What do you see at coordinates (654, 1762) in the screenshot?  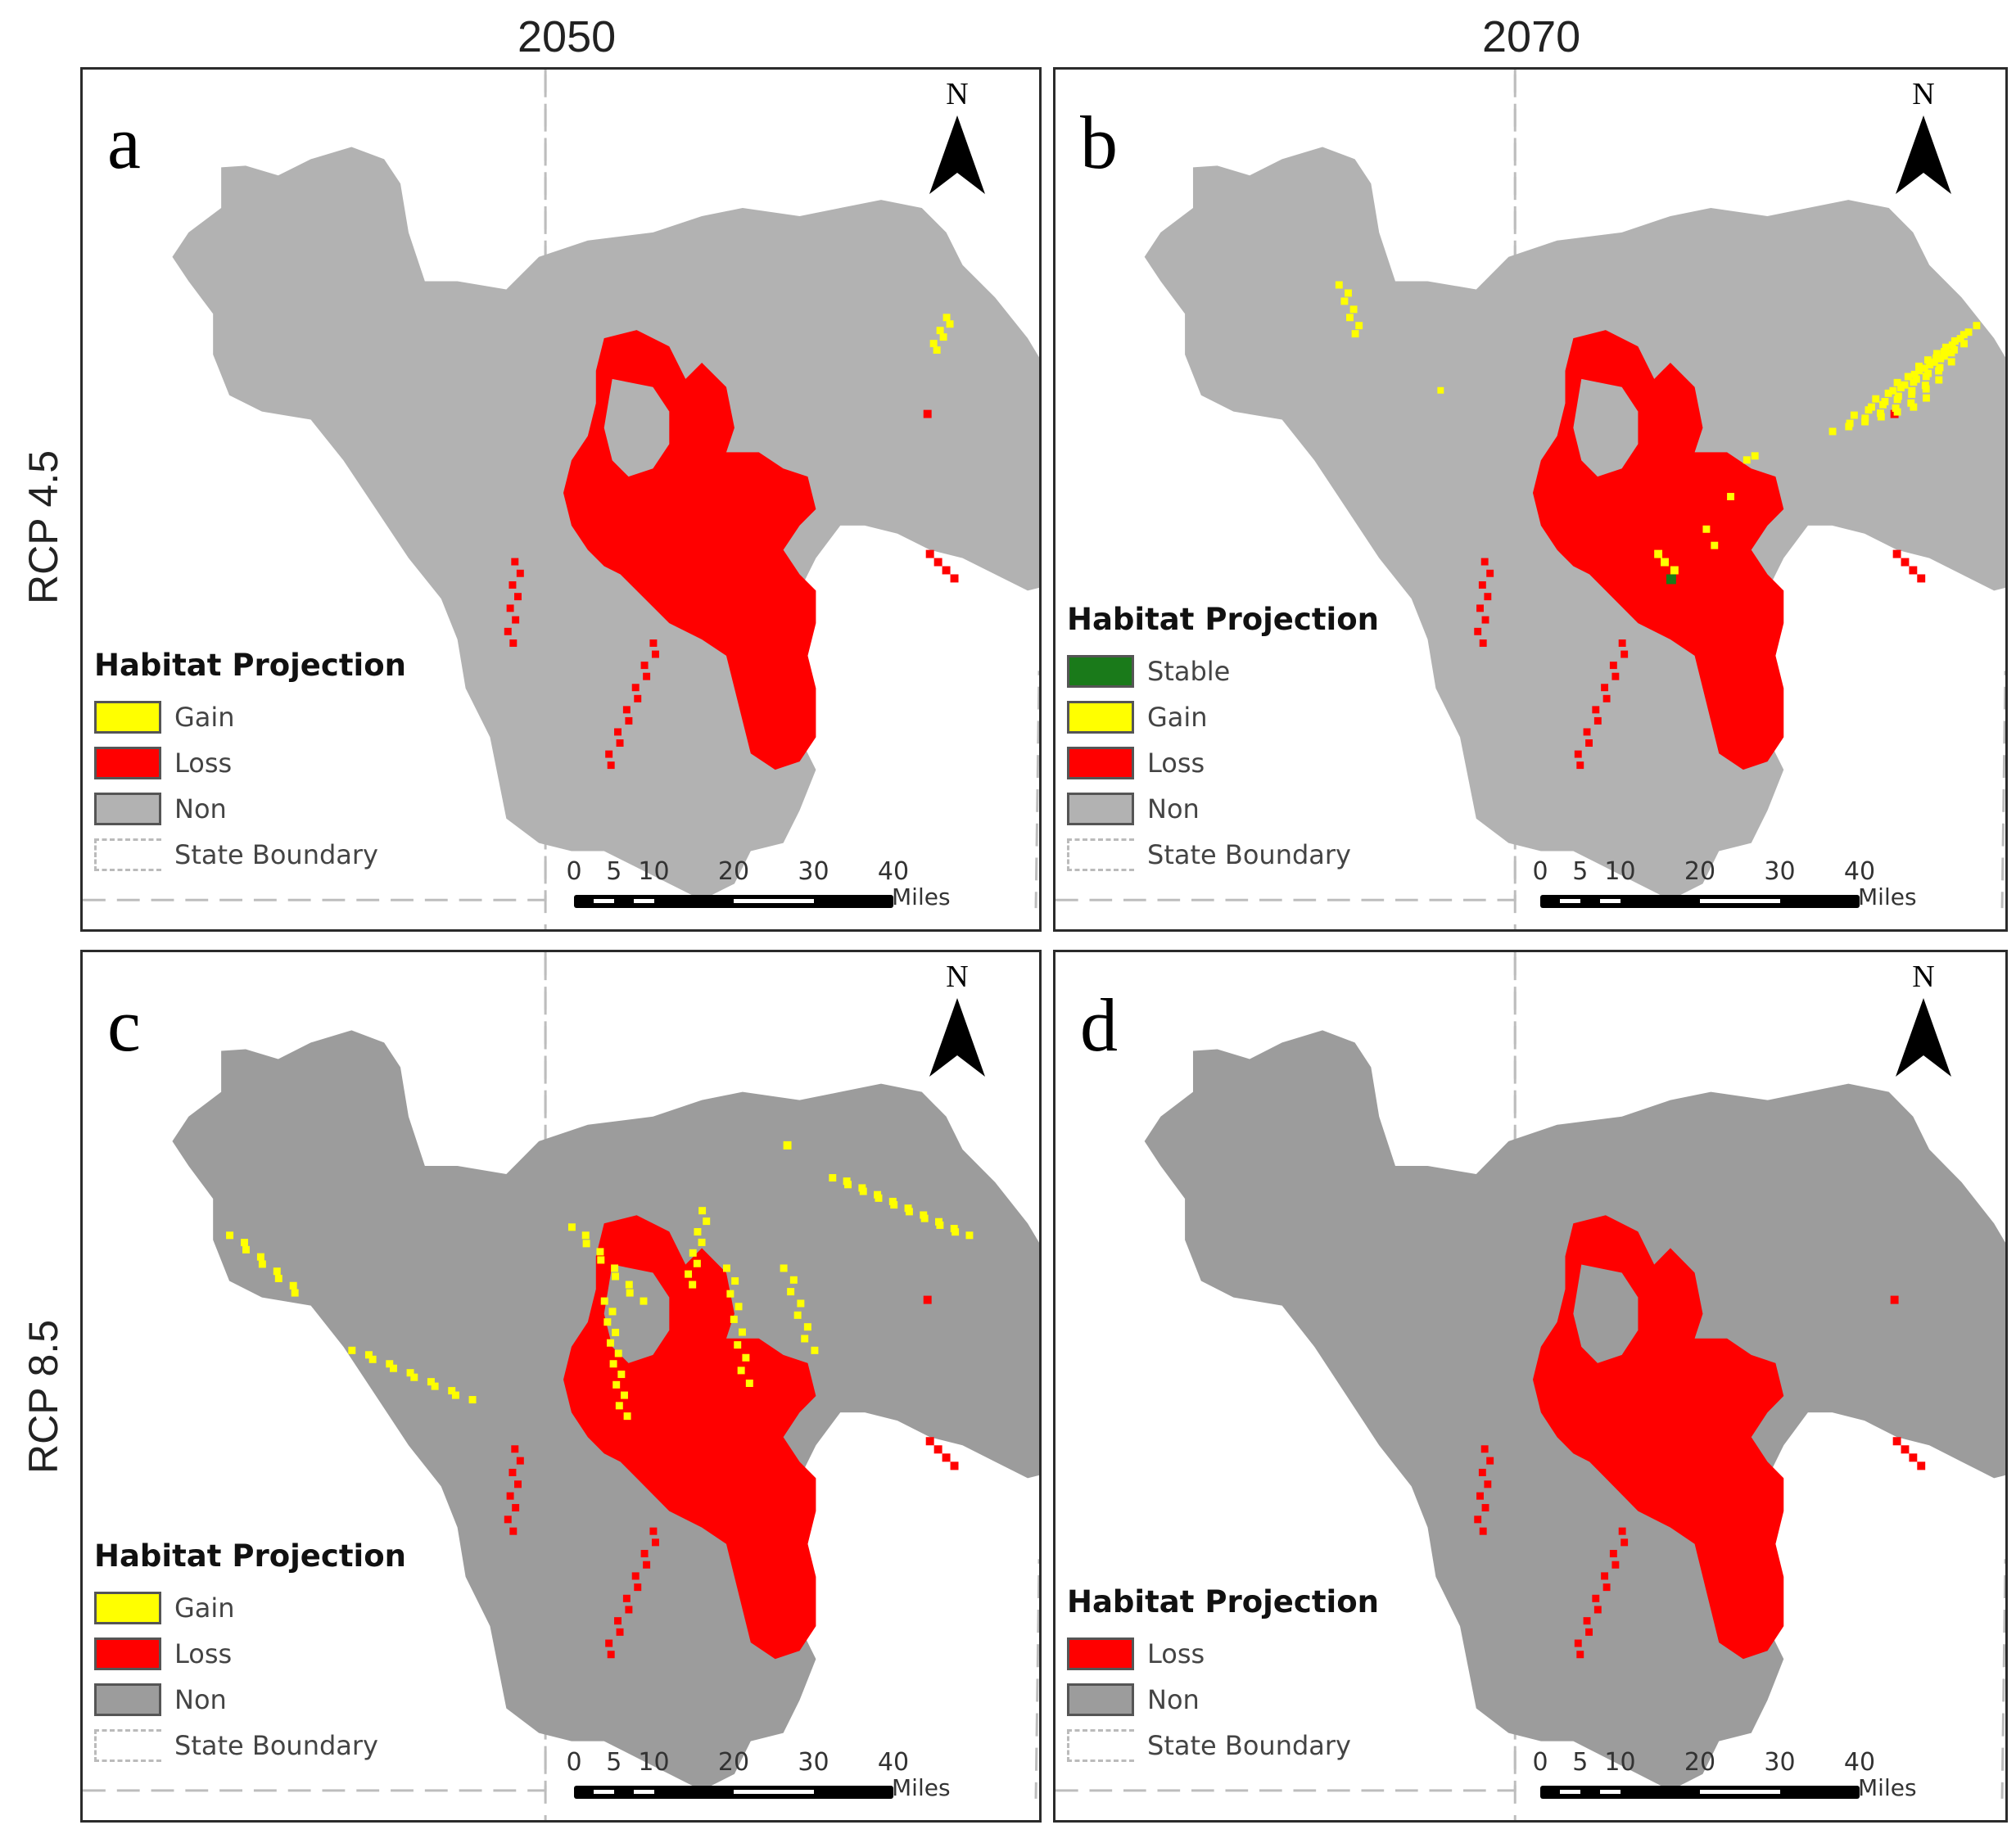 I see `scale-tick-label: 10` at bounding box center [654, 1762].